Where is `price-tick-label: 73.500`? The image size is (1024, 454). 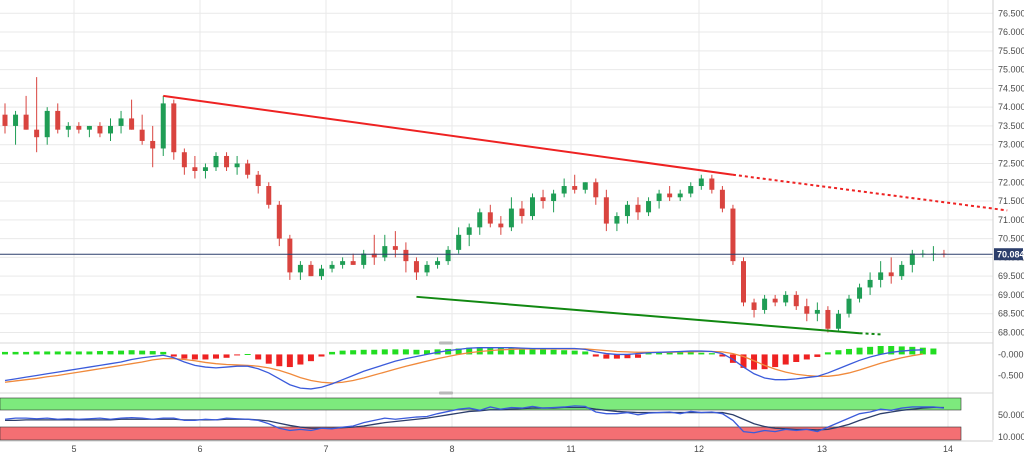 price-tick-label: 73.500 is located at coordinates (1011, 126).